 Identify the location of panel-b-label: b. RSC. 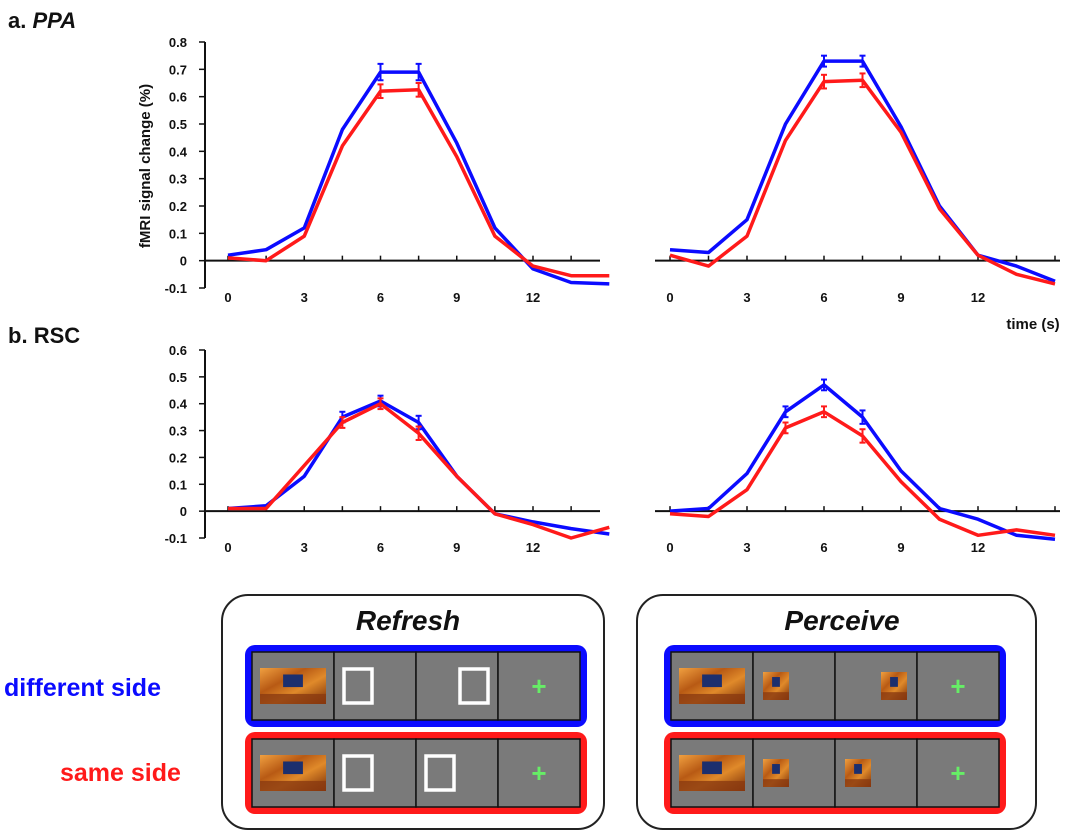
(44, 335).